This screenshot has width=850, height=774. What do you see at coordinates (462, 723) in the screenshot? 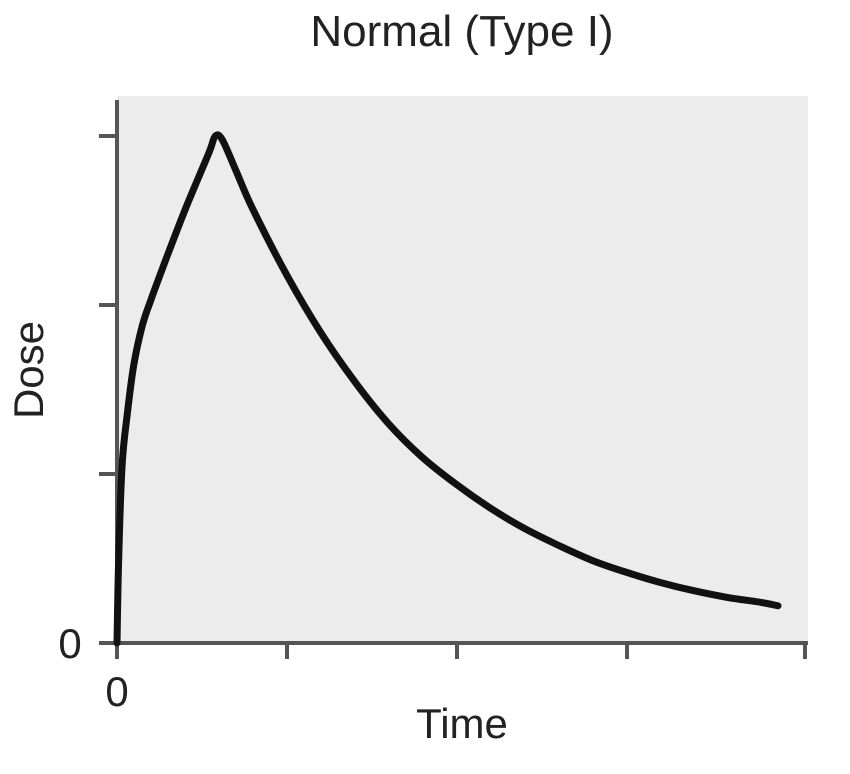
I see `x-axis-label: Time` at bounding box center [462, 723].